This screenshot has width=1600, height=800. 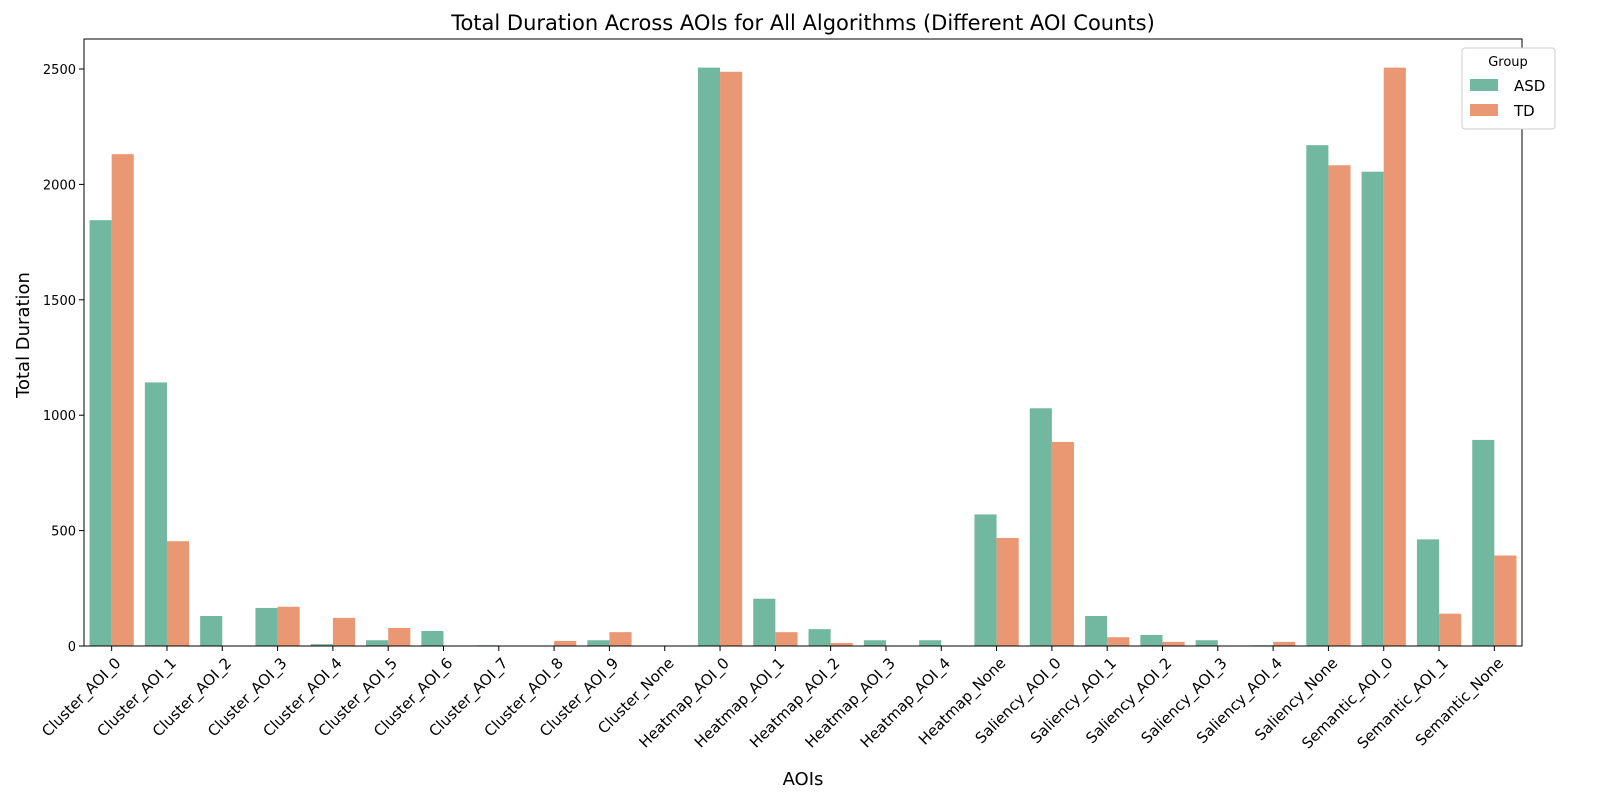 I want to click on x-axis-label: AOIs, so click(x=803, y=779).